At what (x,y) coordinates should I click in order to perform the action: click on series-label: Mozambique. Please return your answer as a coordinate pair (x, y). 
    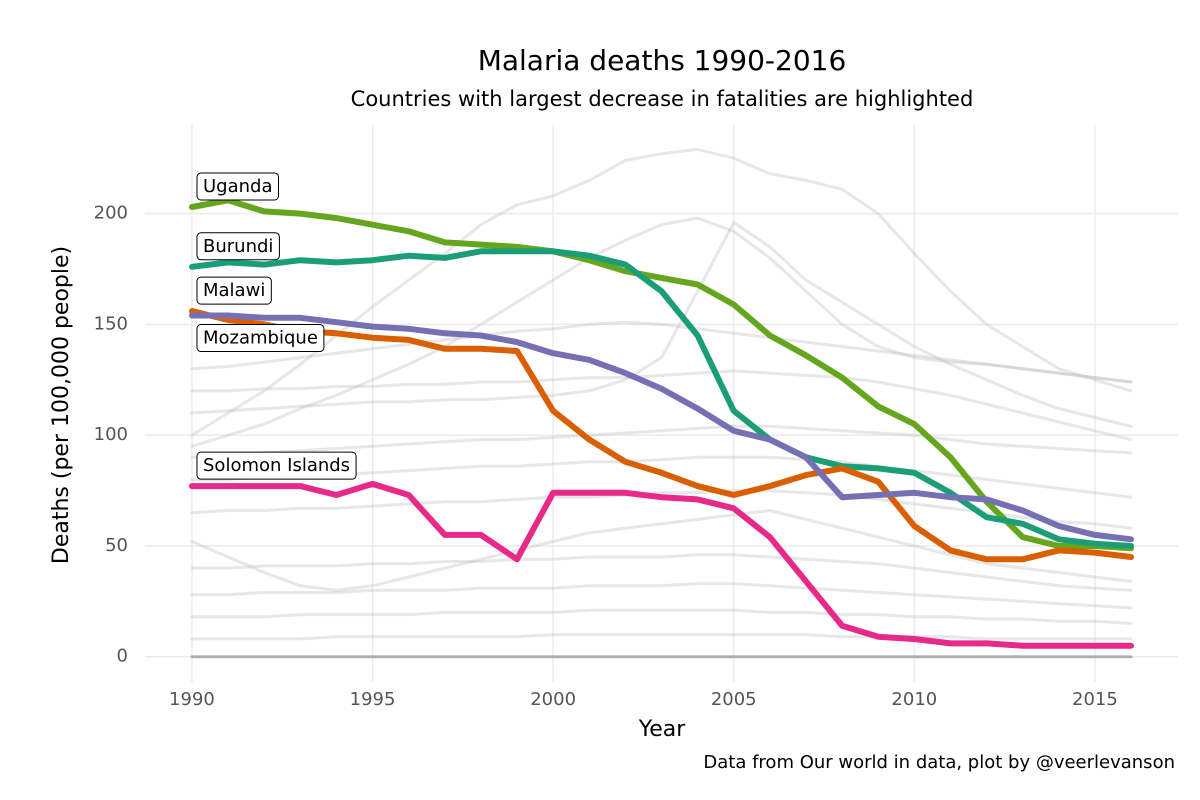
    Looking at the image, I should click on (260, 338).